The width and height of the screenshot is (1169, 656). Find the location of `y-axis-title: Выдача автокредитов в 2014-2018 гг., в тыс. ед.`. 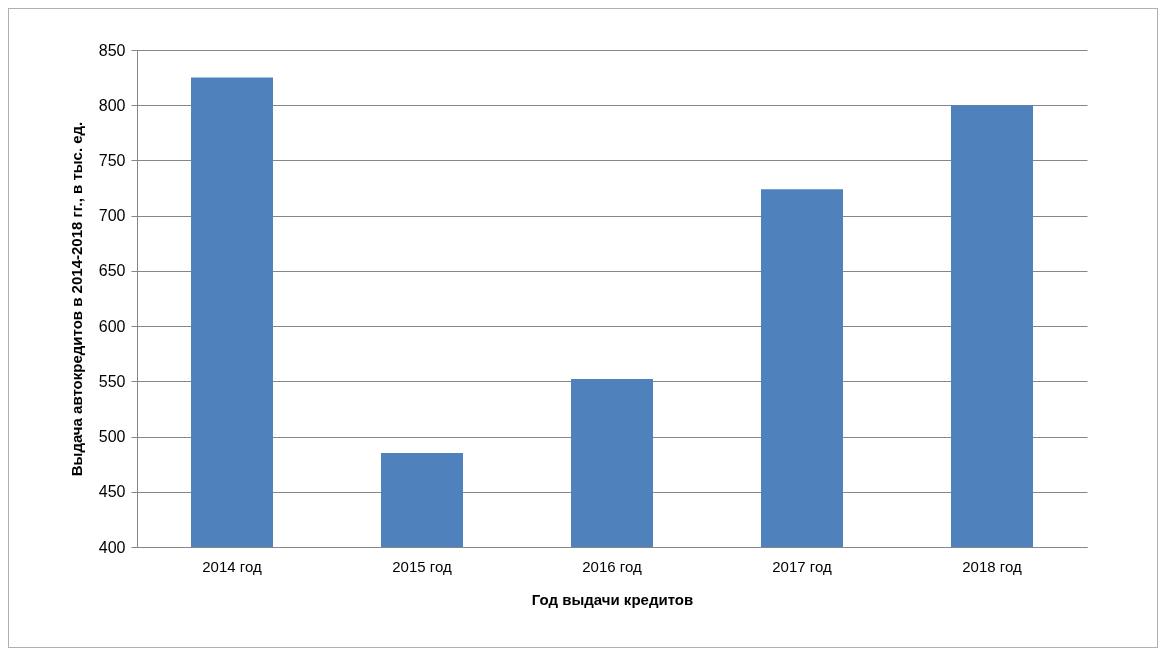

y-axis-title: Выдача автокредитов в 2014-2018 гг., в тыс. ед. is located at coordinates (76, 299).